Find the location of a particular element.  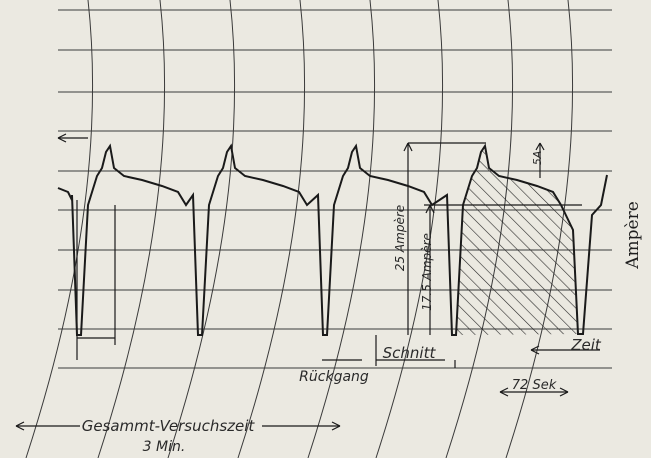

annotation-schnitt: Schnitt is located at coordinates (410, 353).